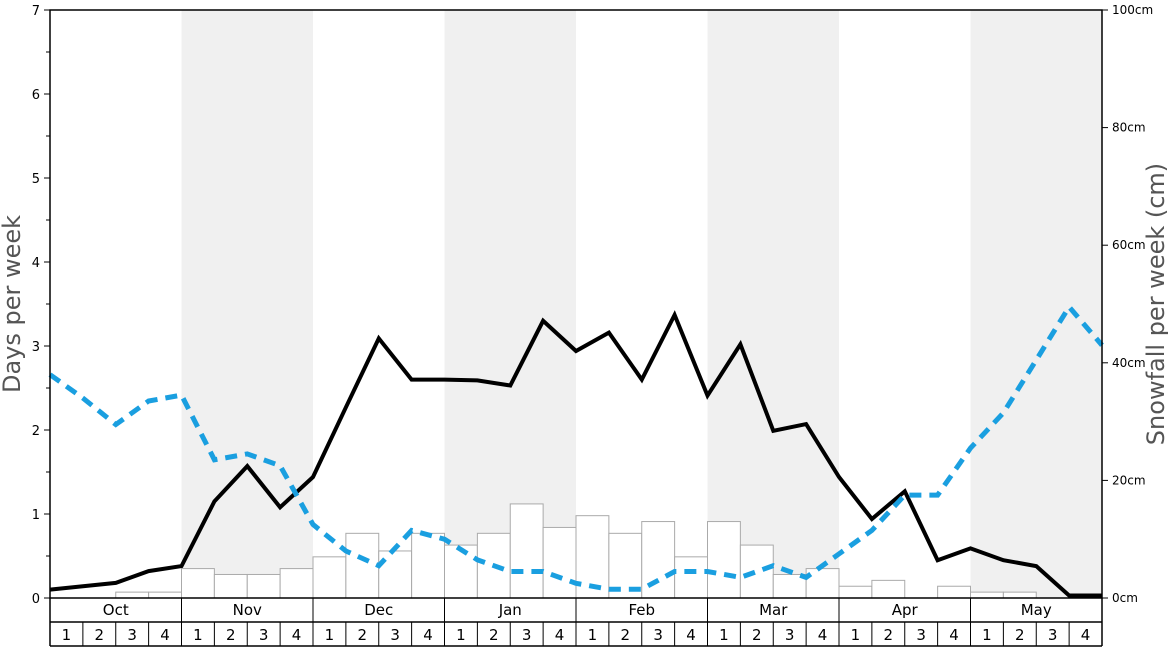  Describe the element at coordinates (1036, 304) in the screenshot. I see `month-shade-may` at that location.